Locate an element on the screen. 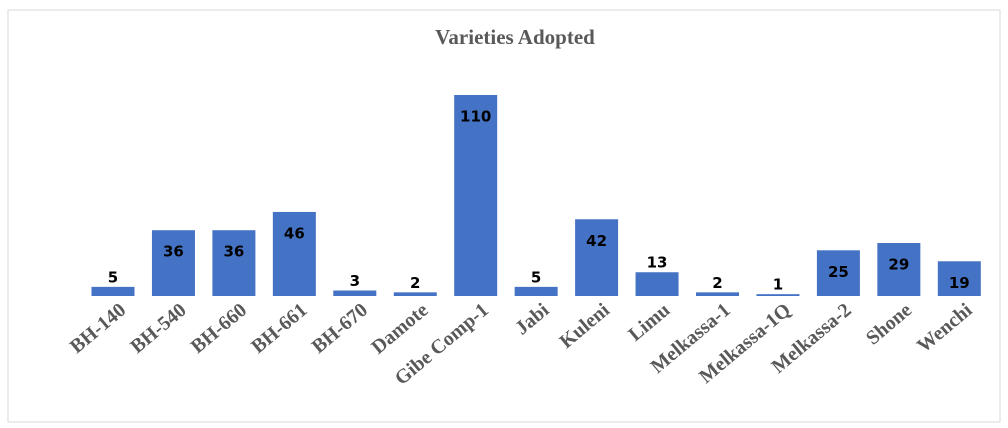  data-label: 25 is located at coordinates (838, 272).